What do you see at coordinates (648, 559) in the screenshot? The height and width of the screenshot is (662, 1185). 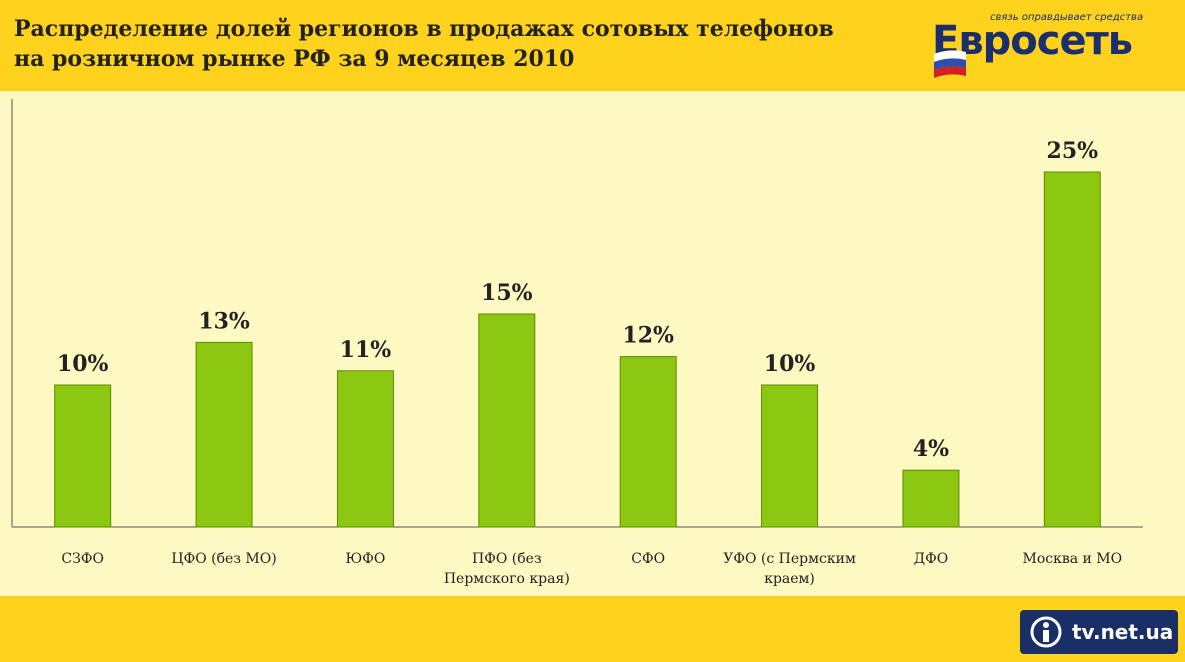 I see `category-label-4: СФО` at bounding box center [648, 559].